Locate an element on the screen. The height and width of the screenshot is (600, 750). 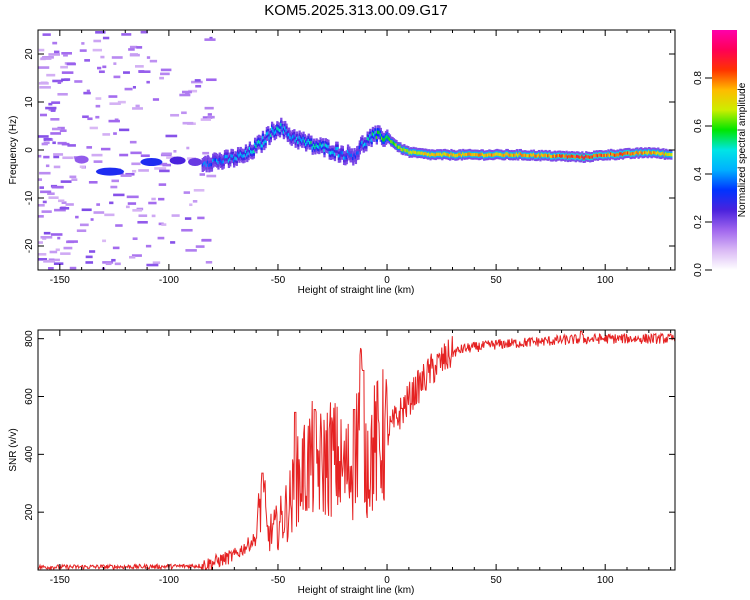
snr-xlabel: Height of straight line (km) is located at coordinates (356, 590).